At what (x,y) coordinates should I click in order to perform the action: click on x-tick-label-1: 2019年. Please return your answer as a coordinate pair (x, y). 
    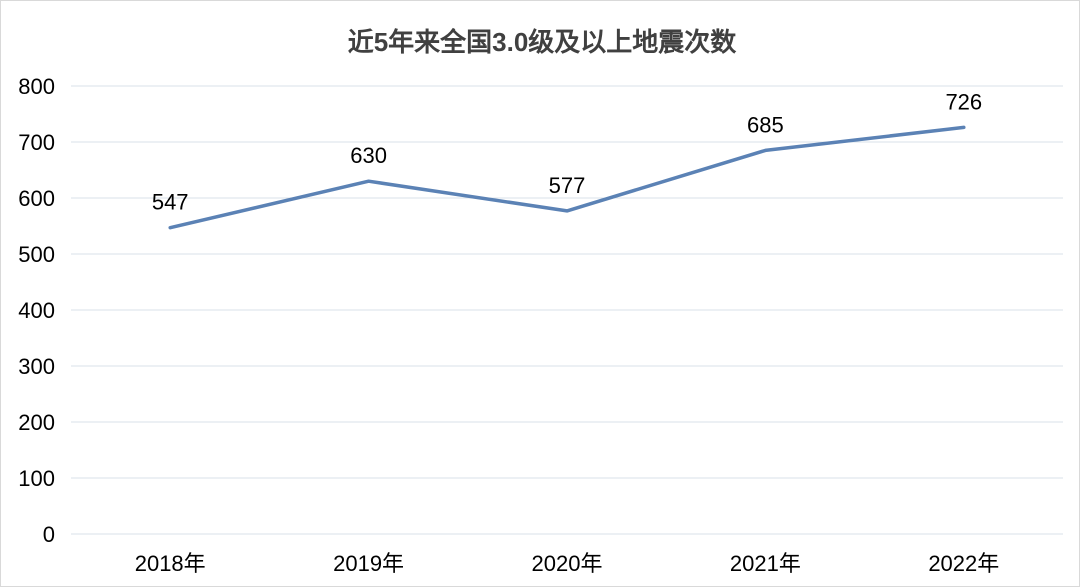
    Looking at the image, I should click on (368, 563).